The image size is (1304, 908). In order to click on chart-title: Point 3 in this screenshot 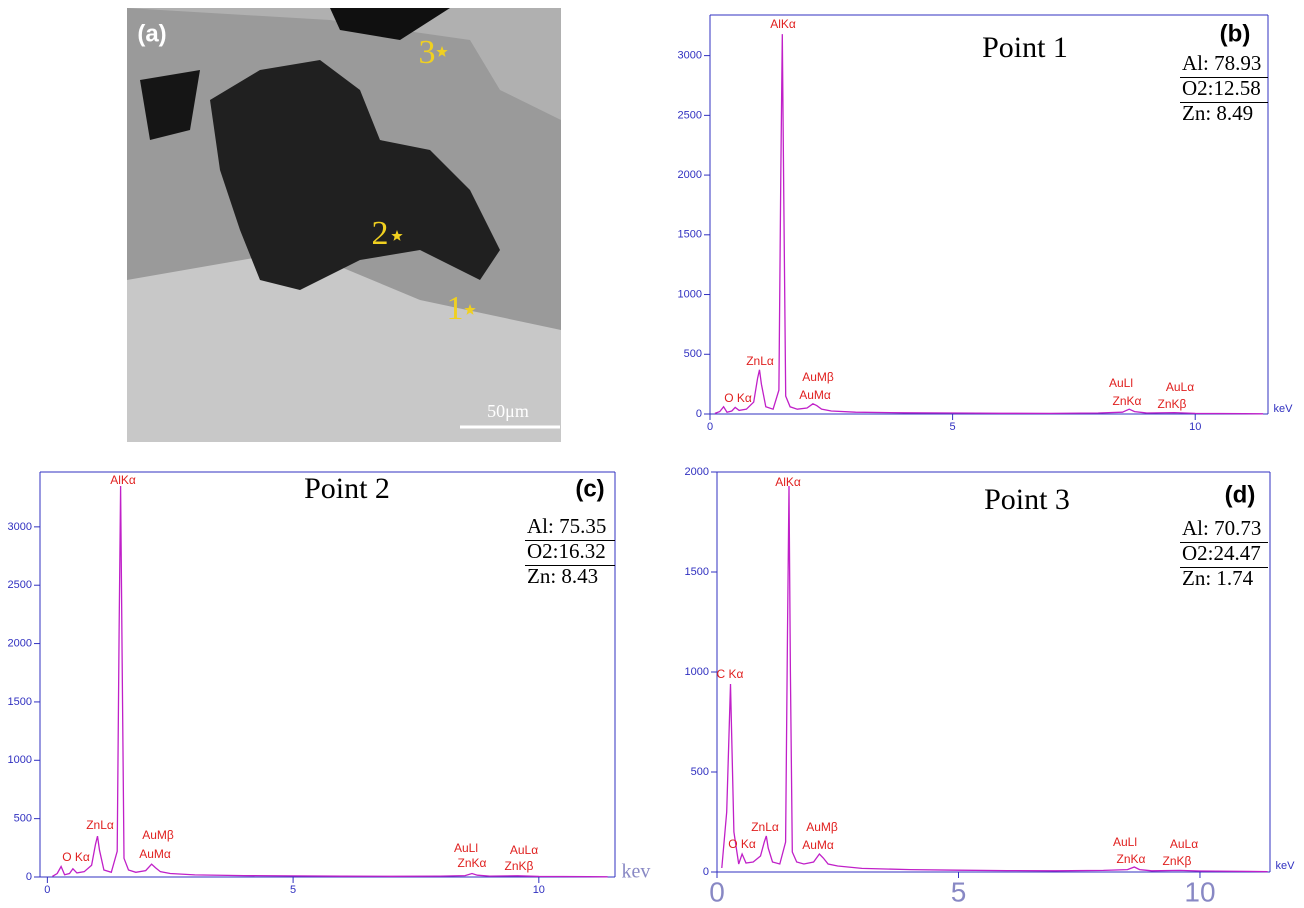, I will do `click(1027, 499)`.